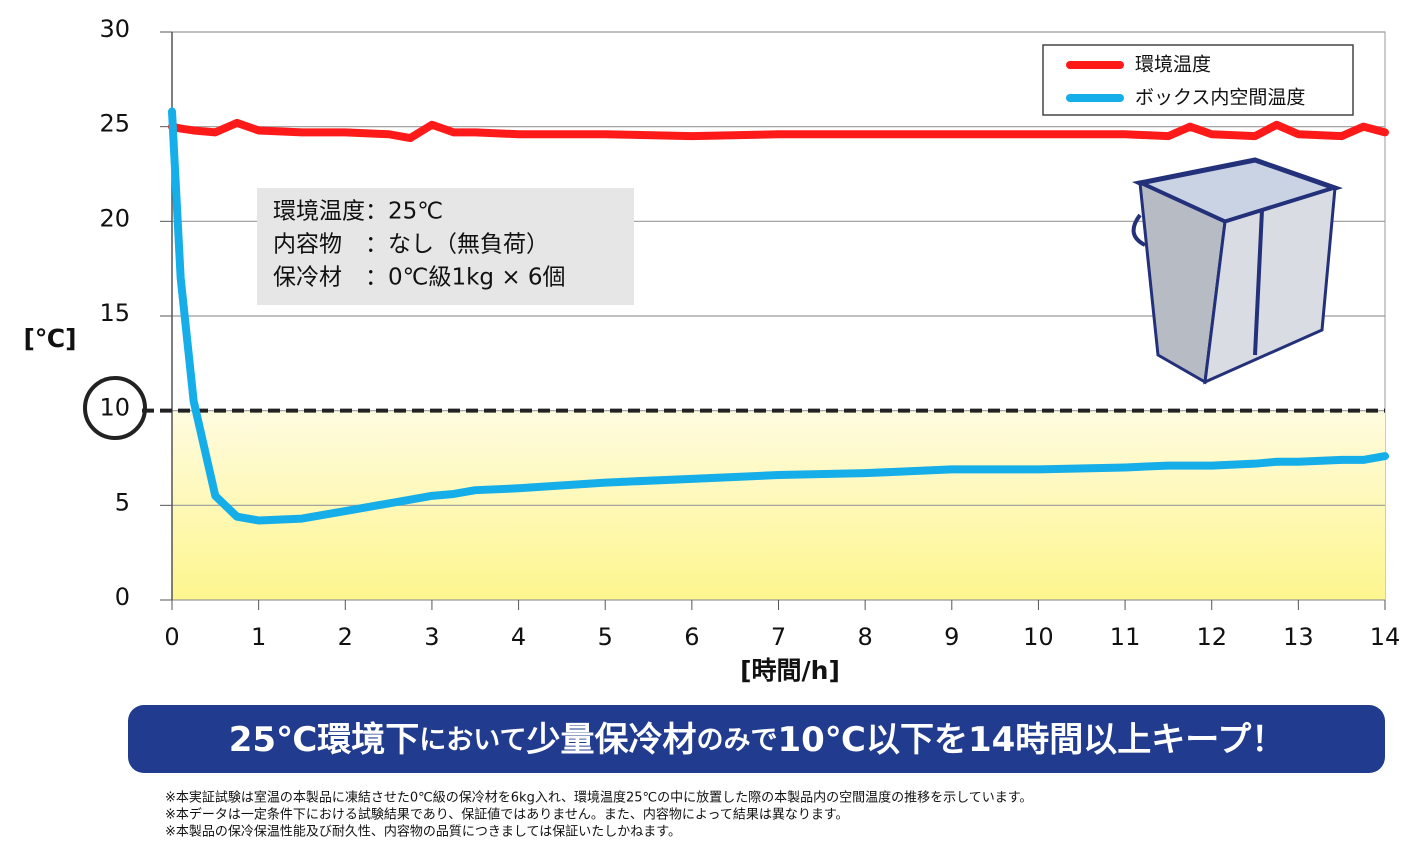 The width and height of the screenshot is (1428, 857). Describe the element at coordinates (1385, 637) in the screenshot. I see `x-tick-label: 14` at that location.